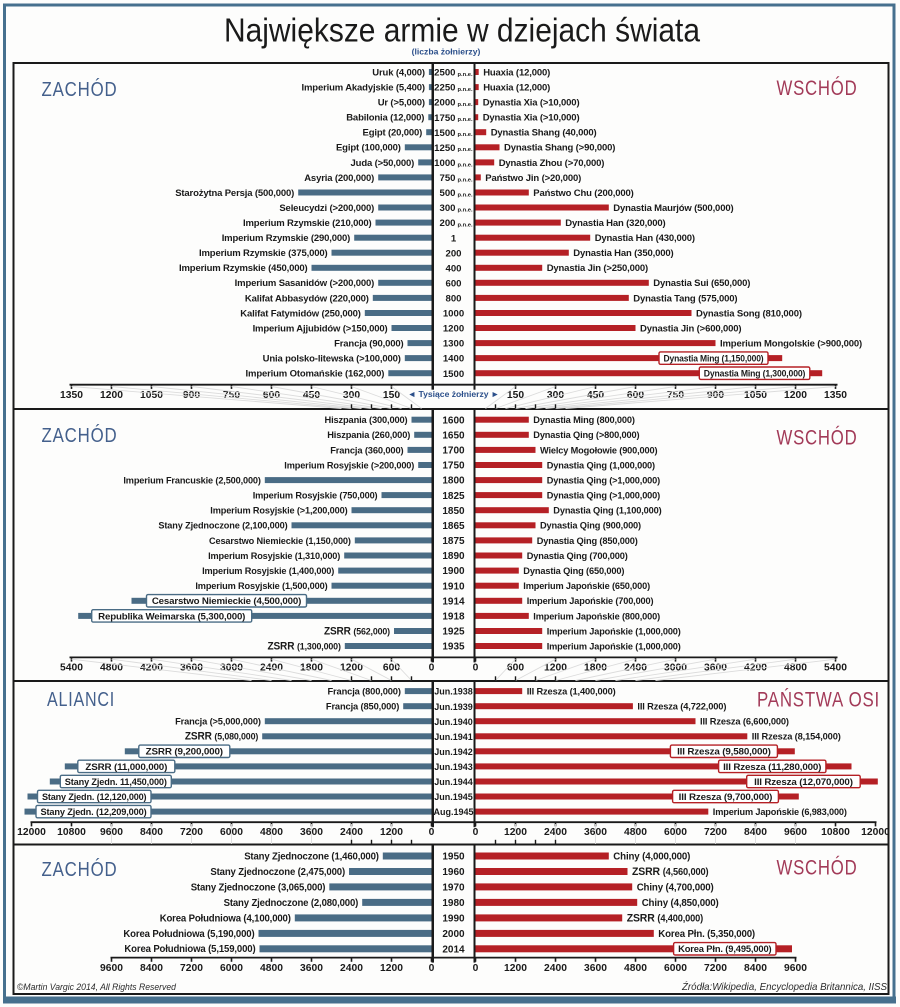  What do you see at coordinates (453, 359) in the screenshot?
I see `svg-text: 1400` at bounding box center [453, 359].